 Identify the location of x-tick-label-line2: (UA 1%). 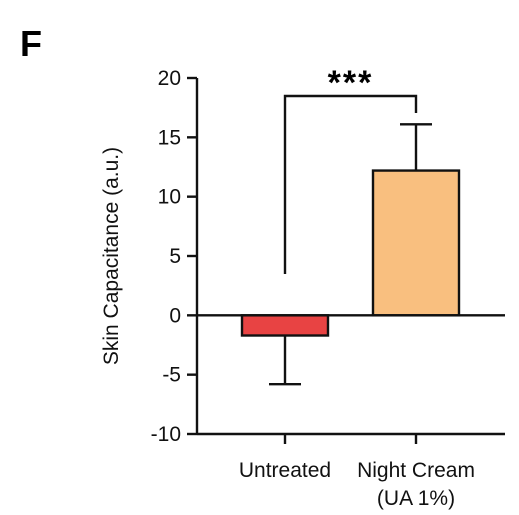
(416, 498).